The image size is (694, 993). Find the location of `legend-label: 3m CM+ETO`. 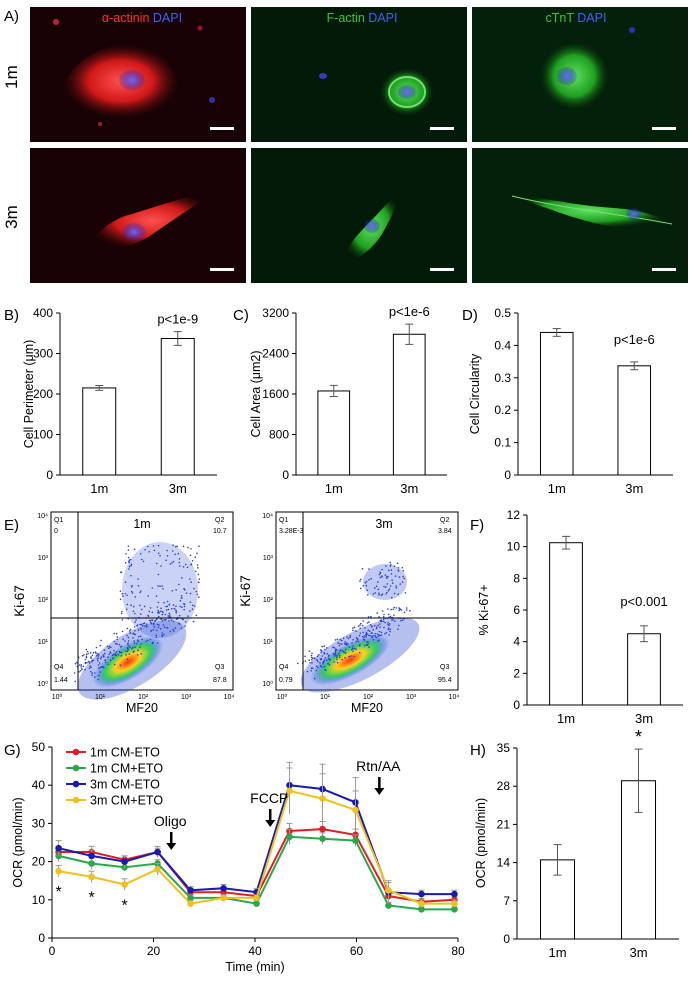

legend-label: 3m CM+ETO is located at coordinates (126, 801).